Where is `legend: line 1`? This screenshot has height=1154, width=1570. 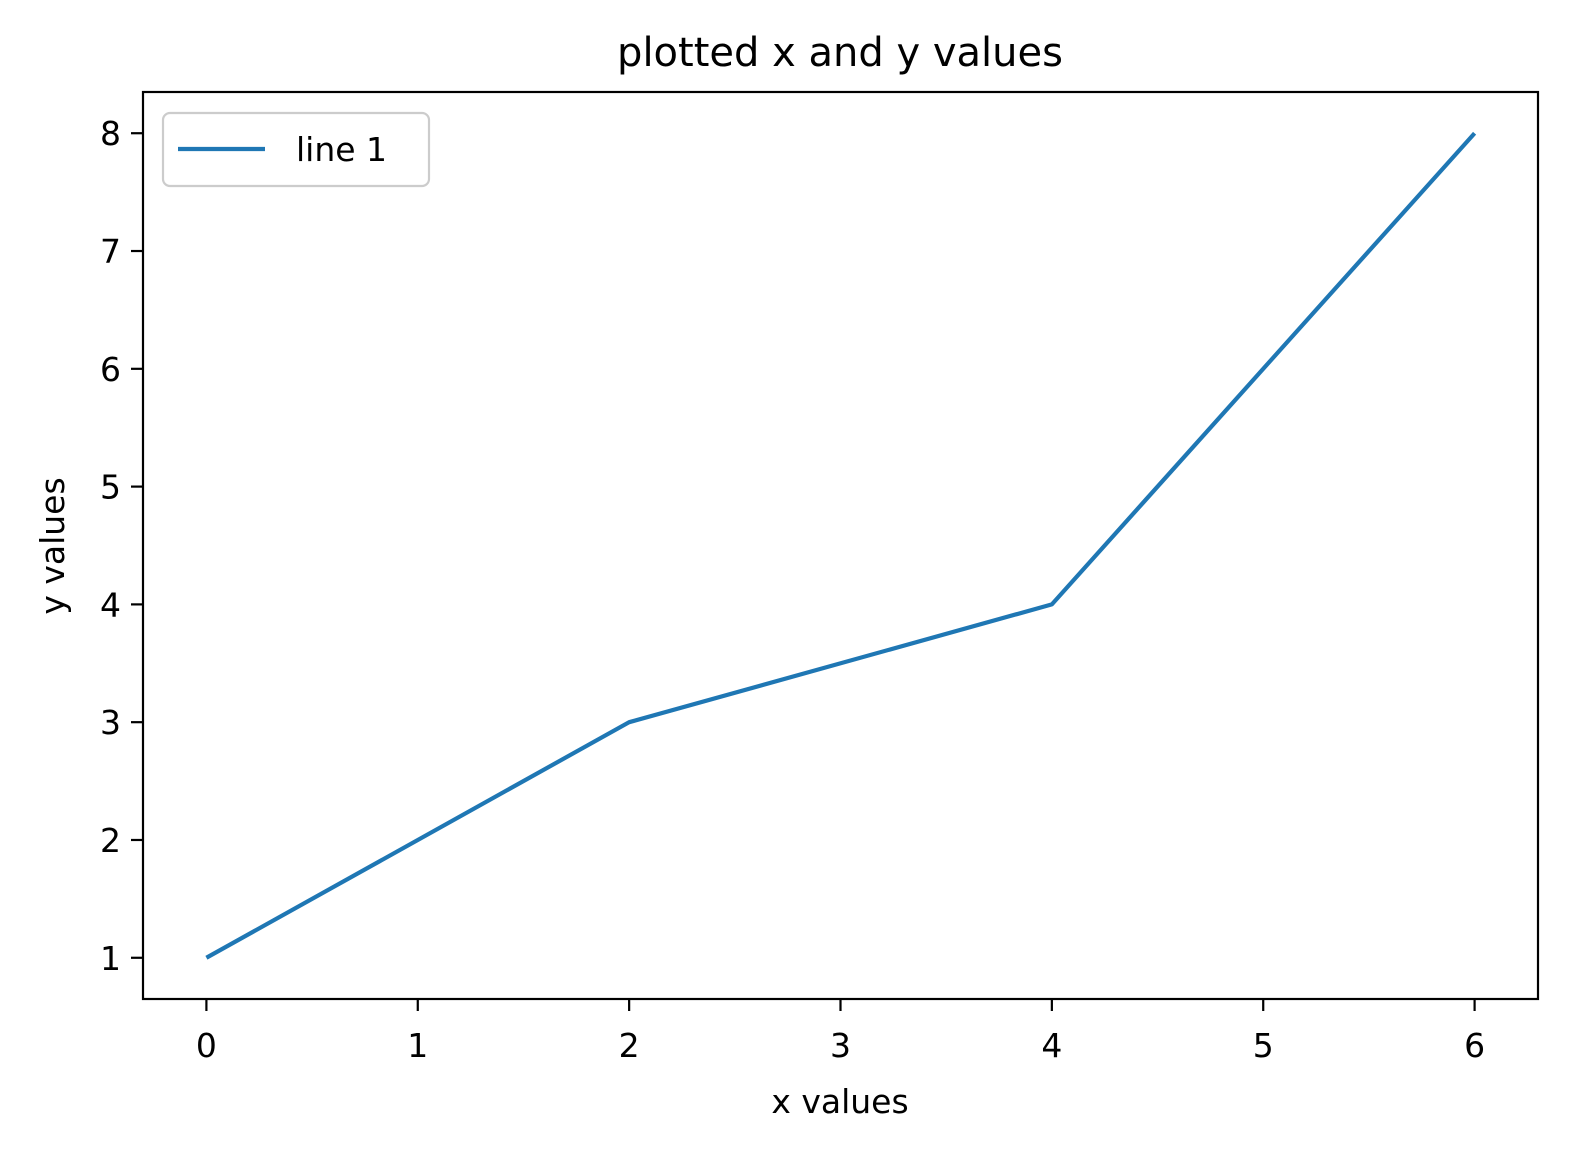 legend: line 1 is located at coordinates (296, 149).